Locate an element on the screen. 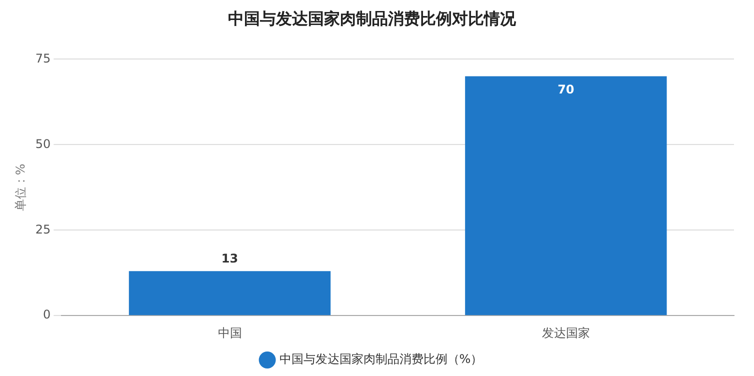 The height and width of the screenshot is (376, 754). y-tick-label: 25 is located at coordinates (43, 229).